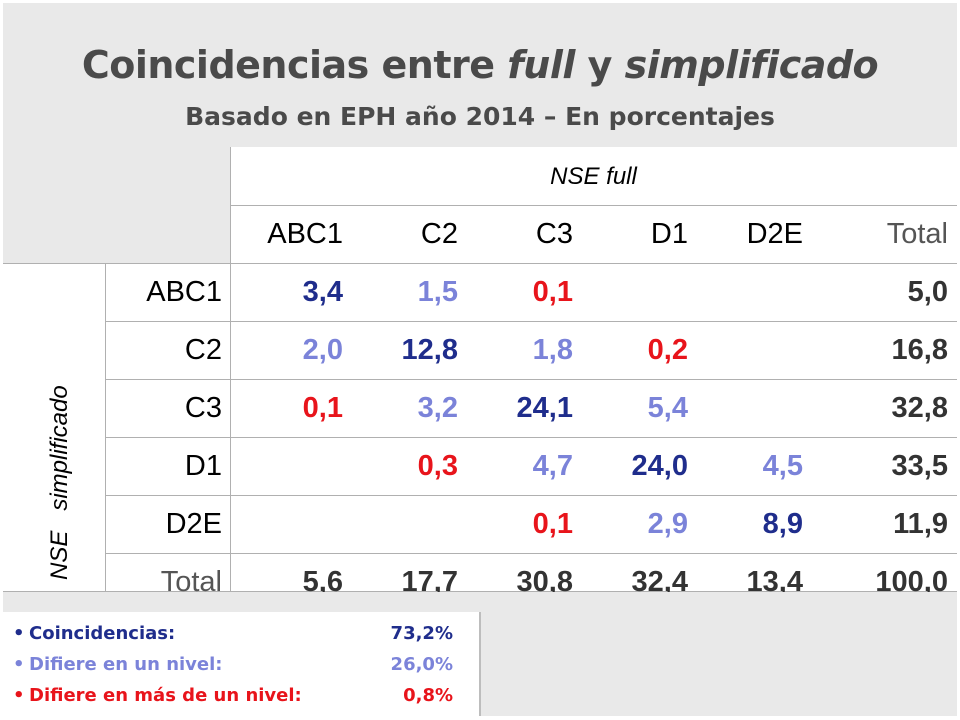 The image size is (960, 720). I want to click on table-cell: 3,2, so click(437, 408).